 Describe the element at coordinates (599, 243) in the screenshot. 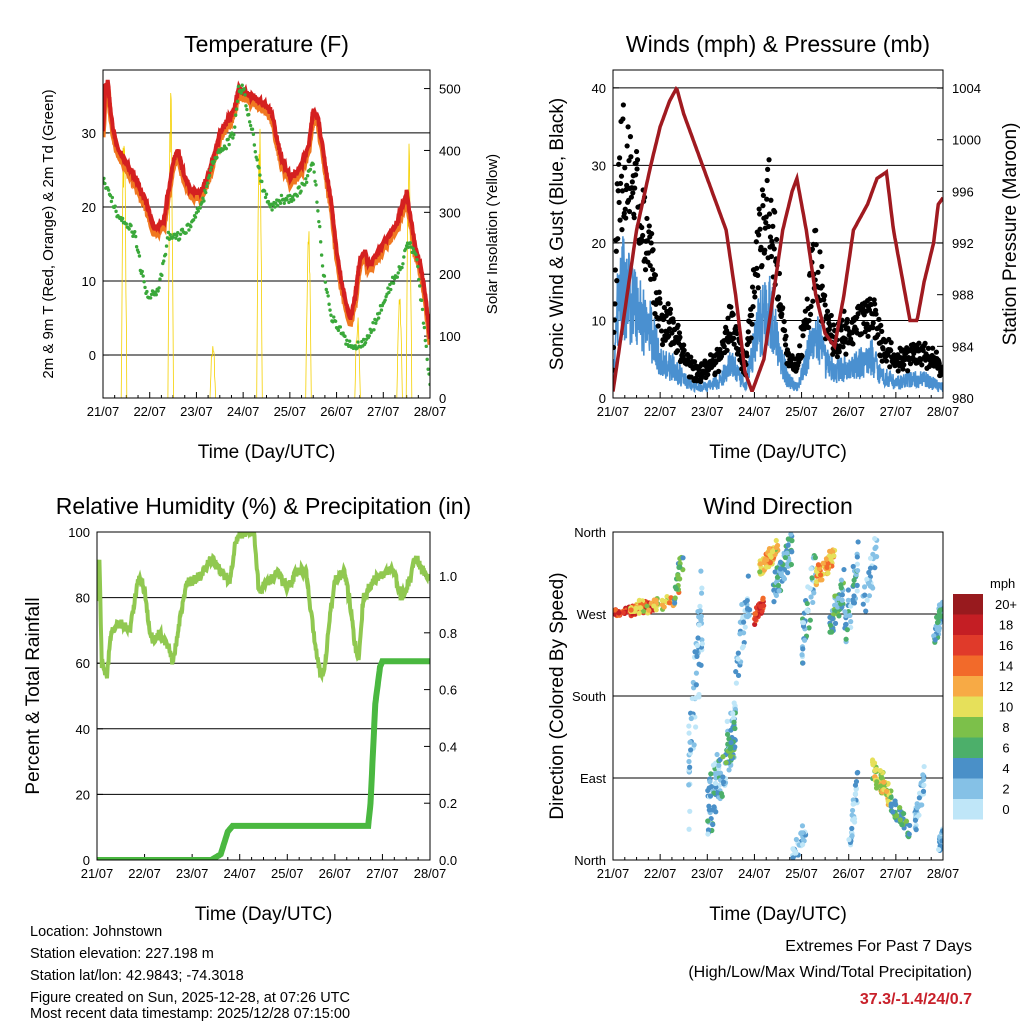

I see `y-tick-label: 20` at that location.